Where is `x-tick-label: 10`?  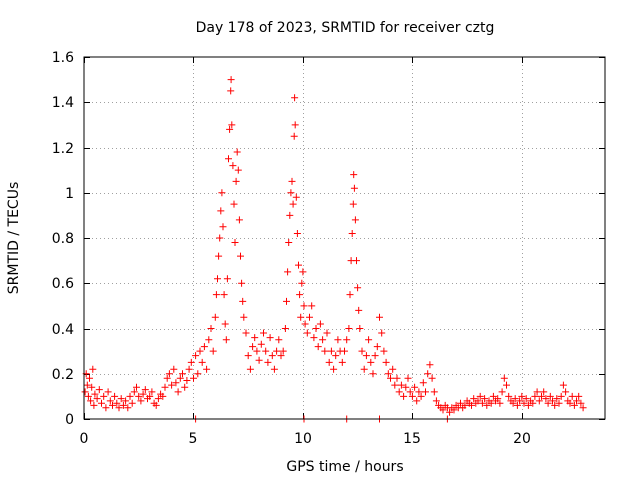 x-tick-label: 10 is located at coordinates (303, 439).